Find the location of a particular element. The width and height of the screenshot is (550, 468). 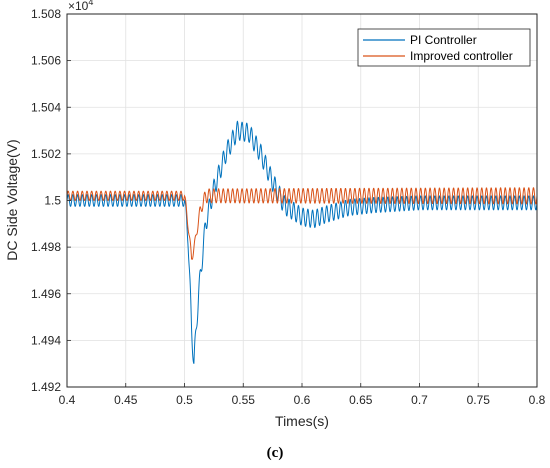

y-tick-label: 1.494 is located at coordinates (46, 340).